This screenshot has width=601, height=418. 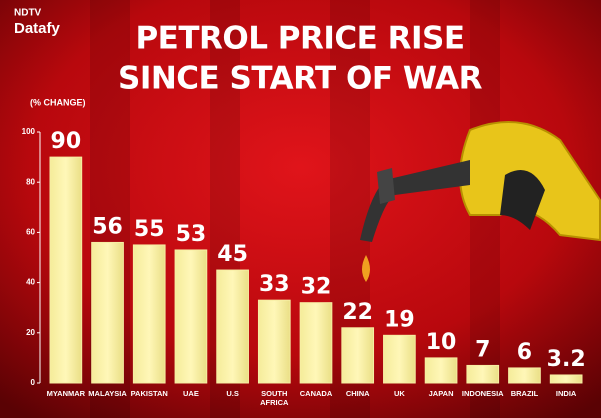 I want to click on value-label: 56, so click(x=107, y=226).